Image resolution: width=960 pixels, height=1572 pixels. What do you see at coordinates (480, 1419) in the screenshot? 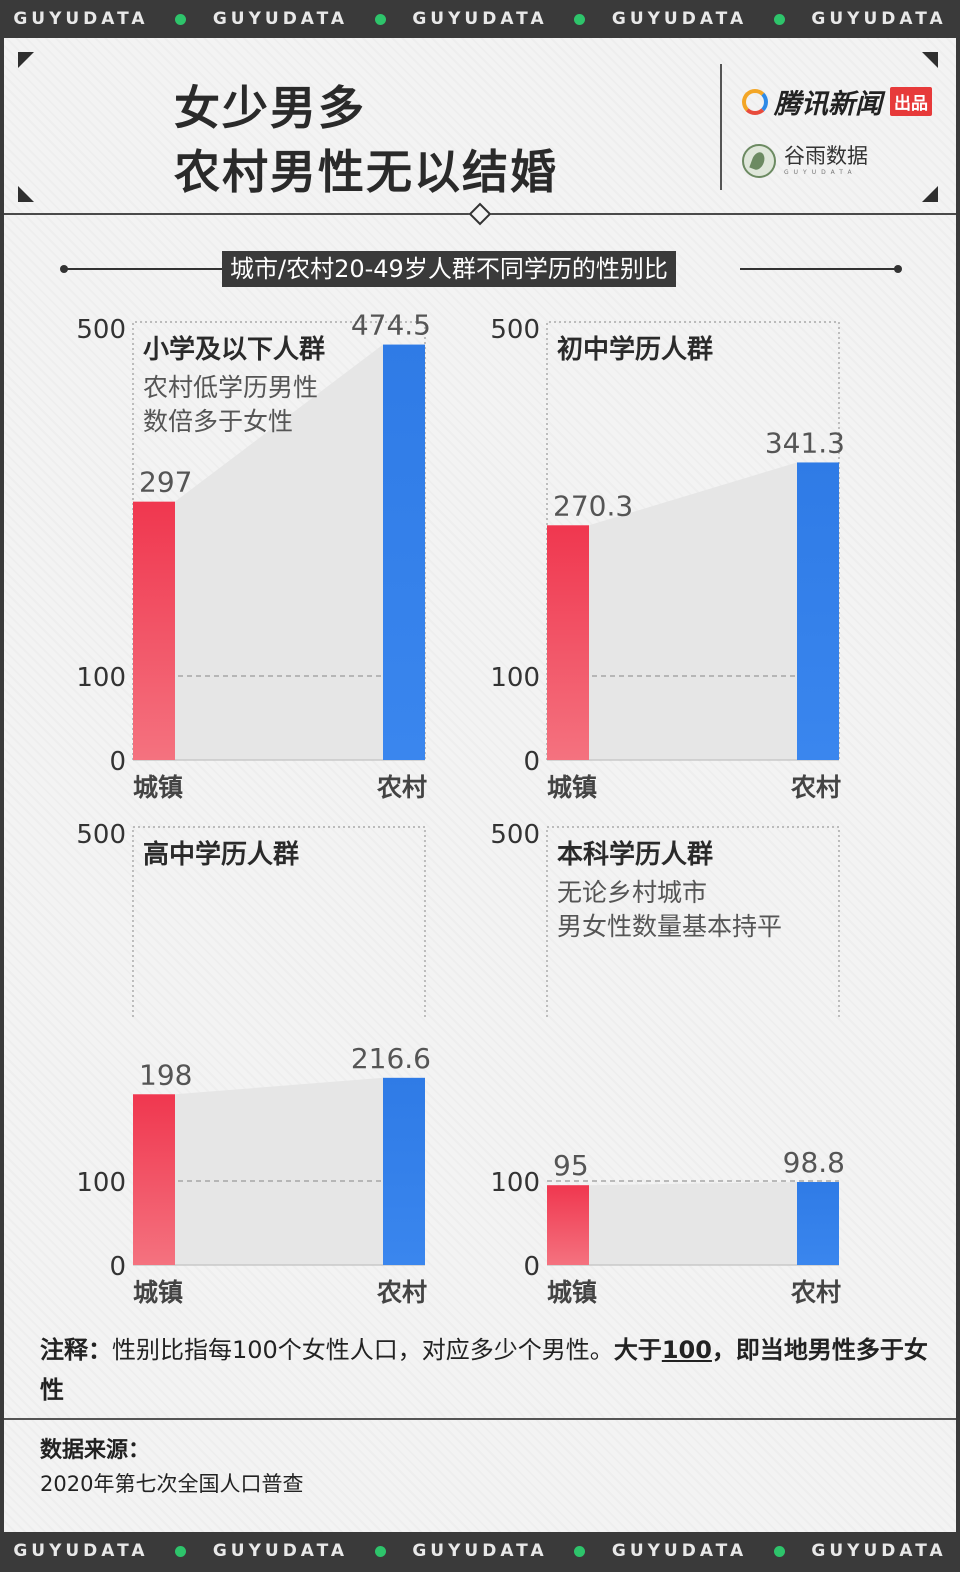
I see `footer-rule` at bounding box center [480, 1419].